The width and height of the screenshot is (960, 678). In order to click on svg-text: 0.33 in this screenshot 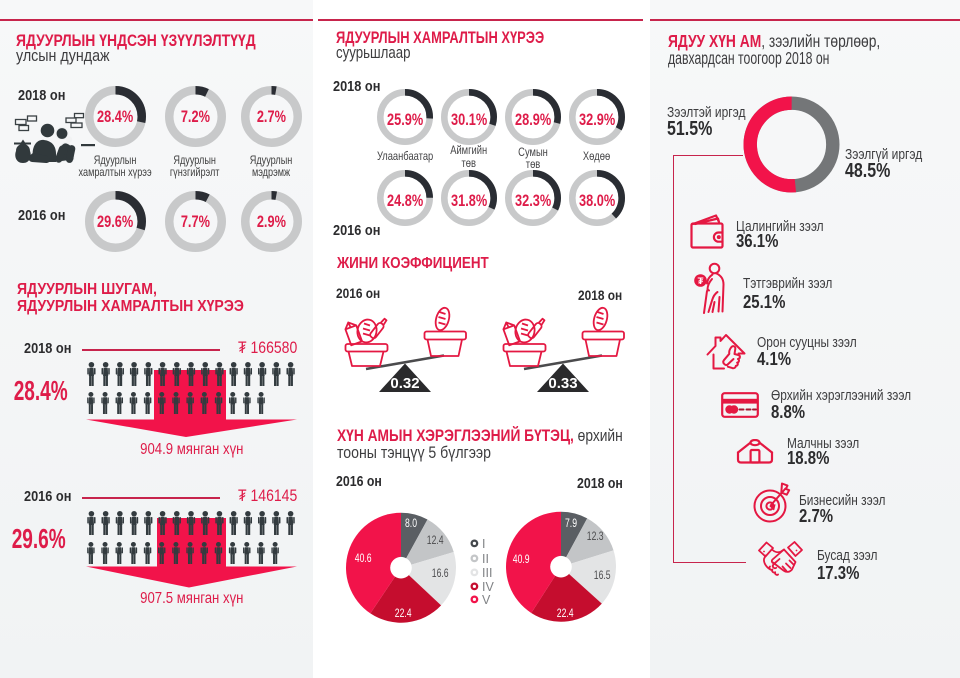, I will do `click(562, 383)`.